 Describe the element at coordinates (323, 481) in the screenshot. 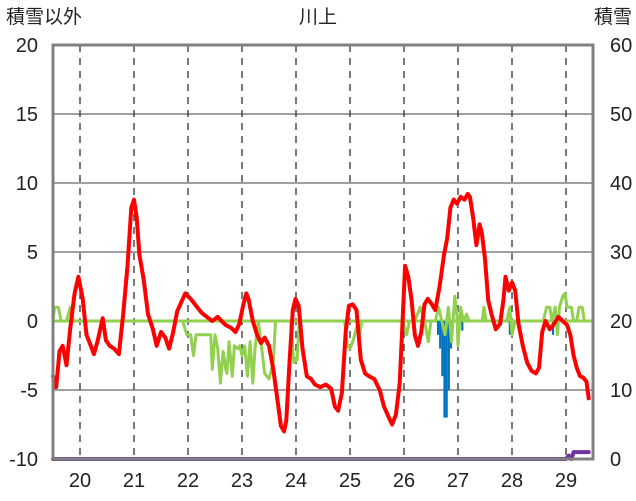

I see `x-axis-ticks: 20 21 22 23 24 25 26 27 28 29` at that location.